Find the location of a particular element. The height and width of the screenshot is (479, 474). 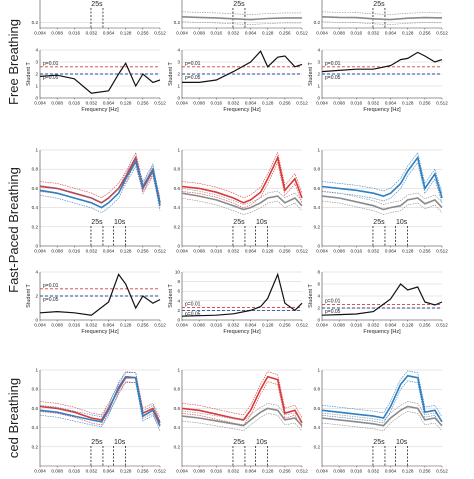

ci-lower-line is located at coordinates (242, 206).